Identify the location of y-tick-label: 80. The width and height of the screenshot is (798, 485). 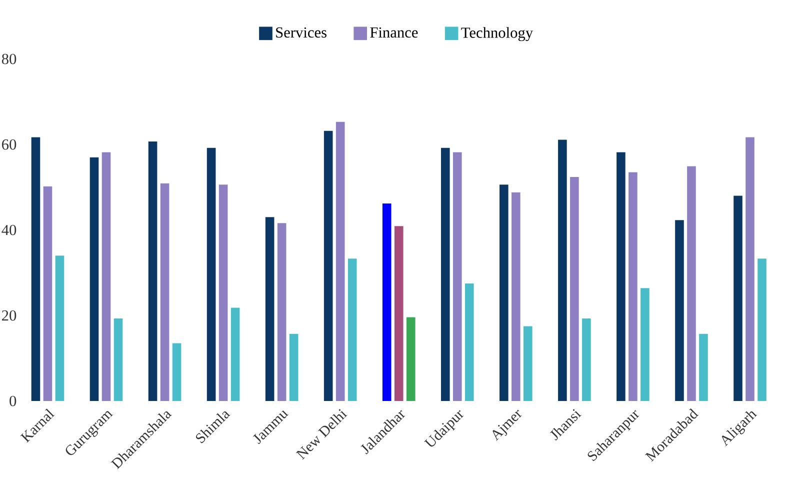
(9, 59).